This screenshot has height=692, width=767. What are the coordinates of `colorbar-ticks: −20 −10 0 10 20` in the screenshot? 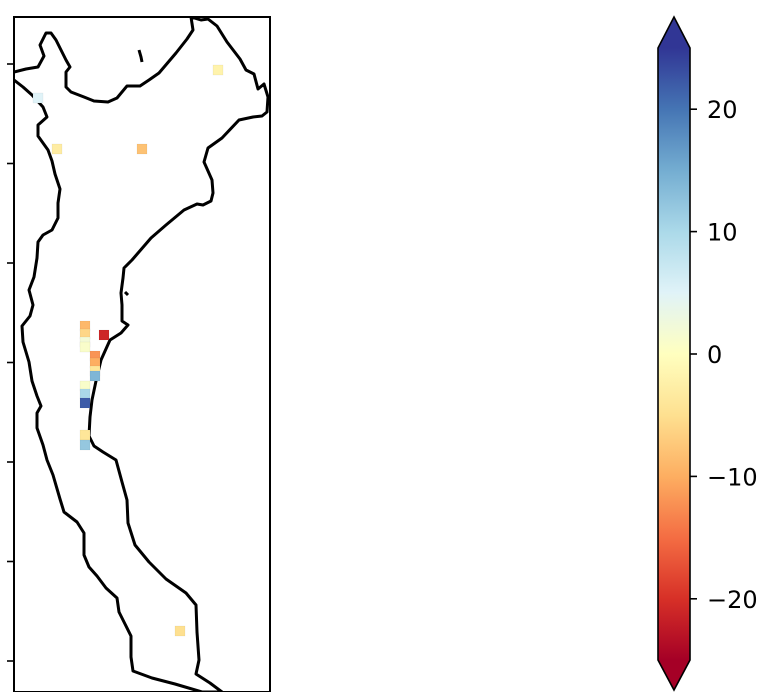 It's located at (724, 355).